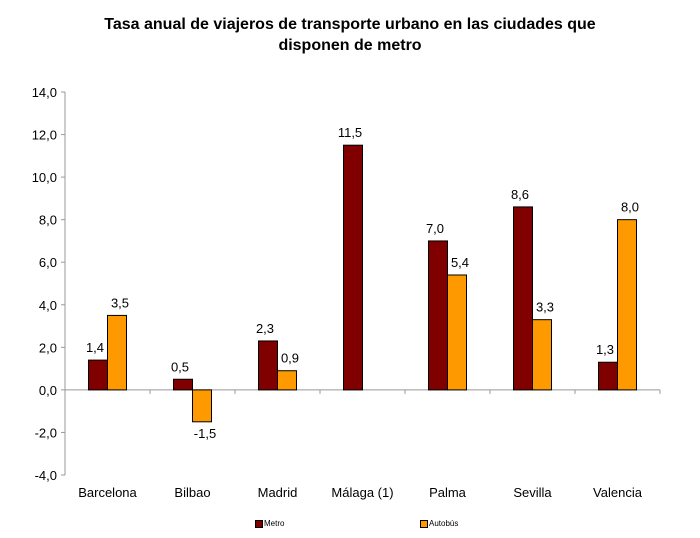  I want to click on x-tick-label: Palma, so click(448, 492).